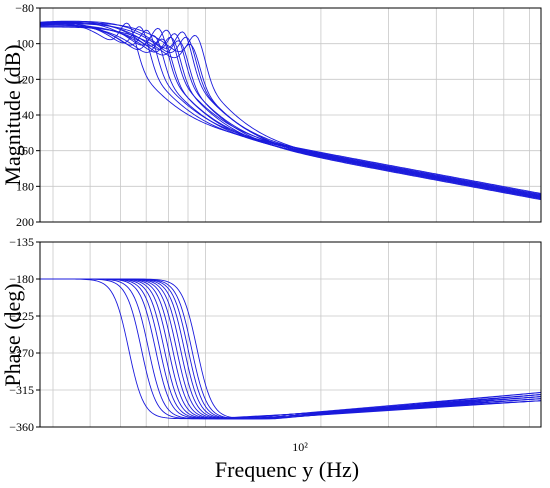 This screenshot has height=488, width=550. What do you see at coordinates (21, 427) in the screenshot?
I see `phase-tick-label: −360` at bounding box center [21, 427].